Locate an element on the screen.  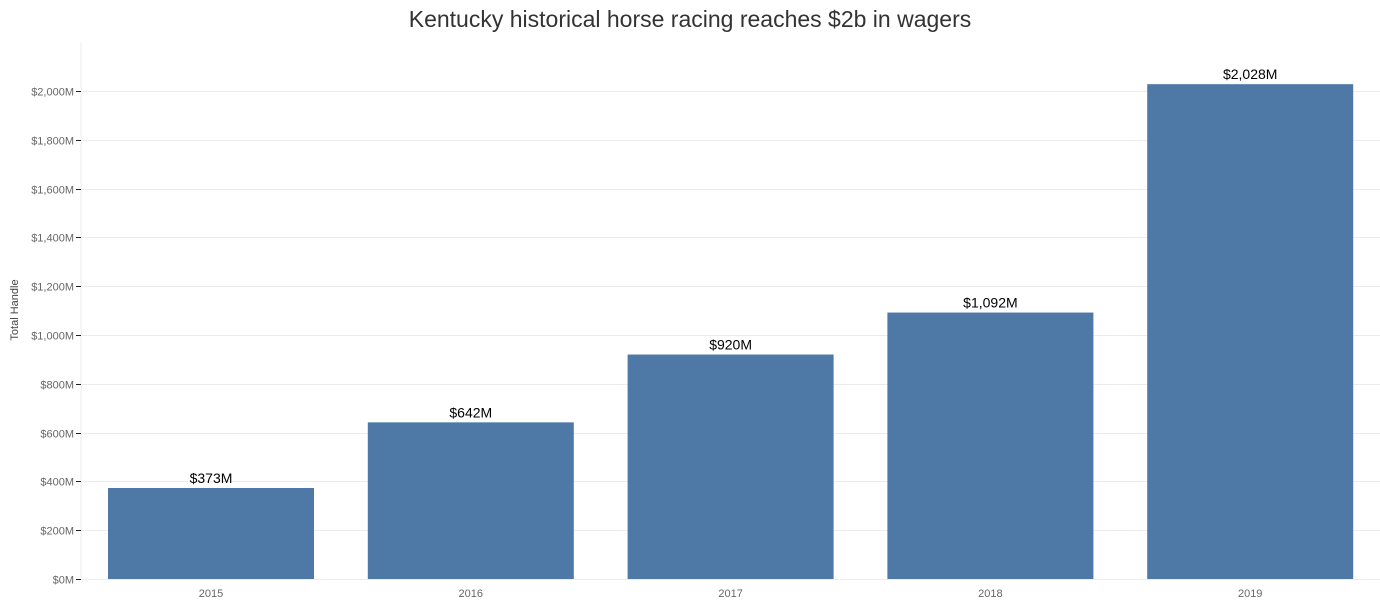
y-tick-label: $200M is located at coordinates (57, 532).